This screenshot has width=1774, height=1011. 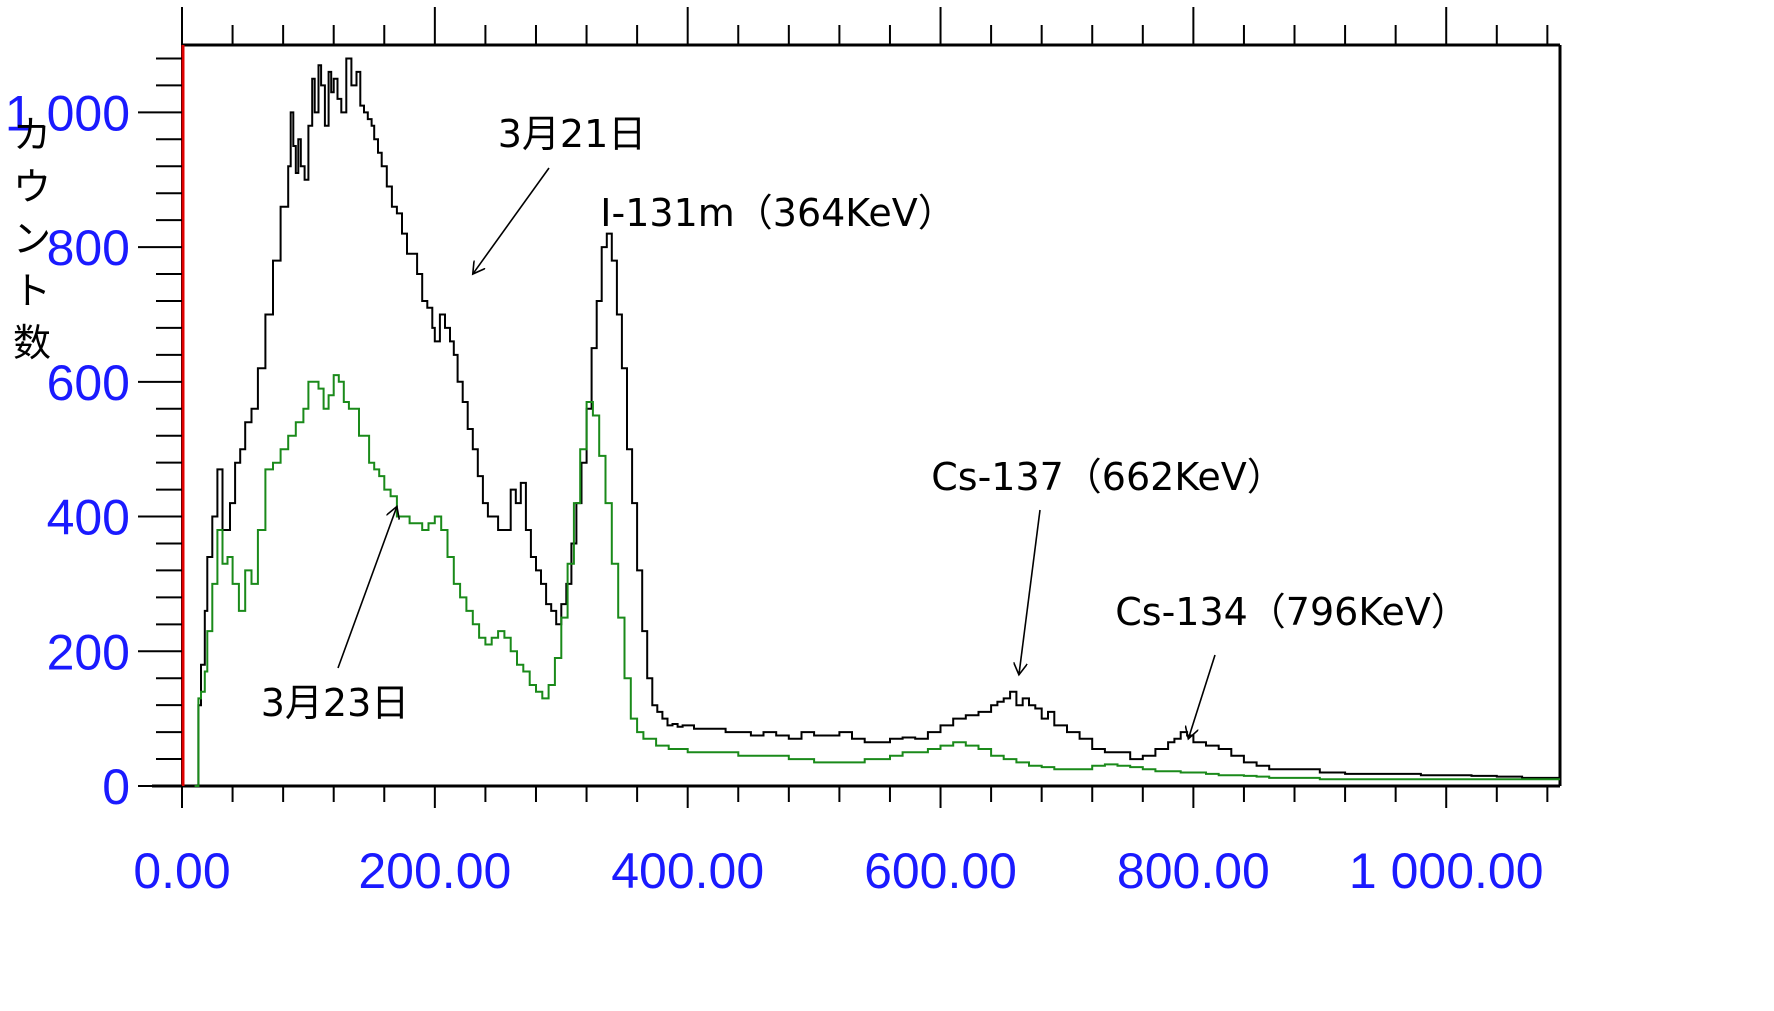 What do you see at coordinates (88, 248) in the screenshot?
I see `y-tick-label: 800` at bounding box center [88, 248].